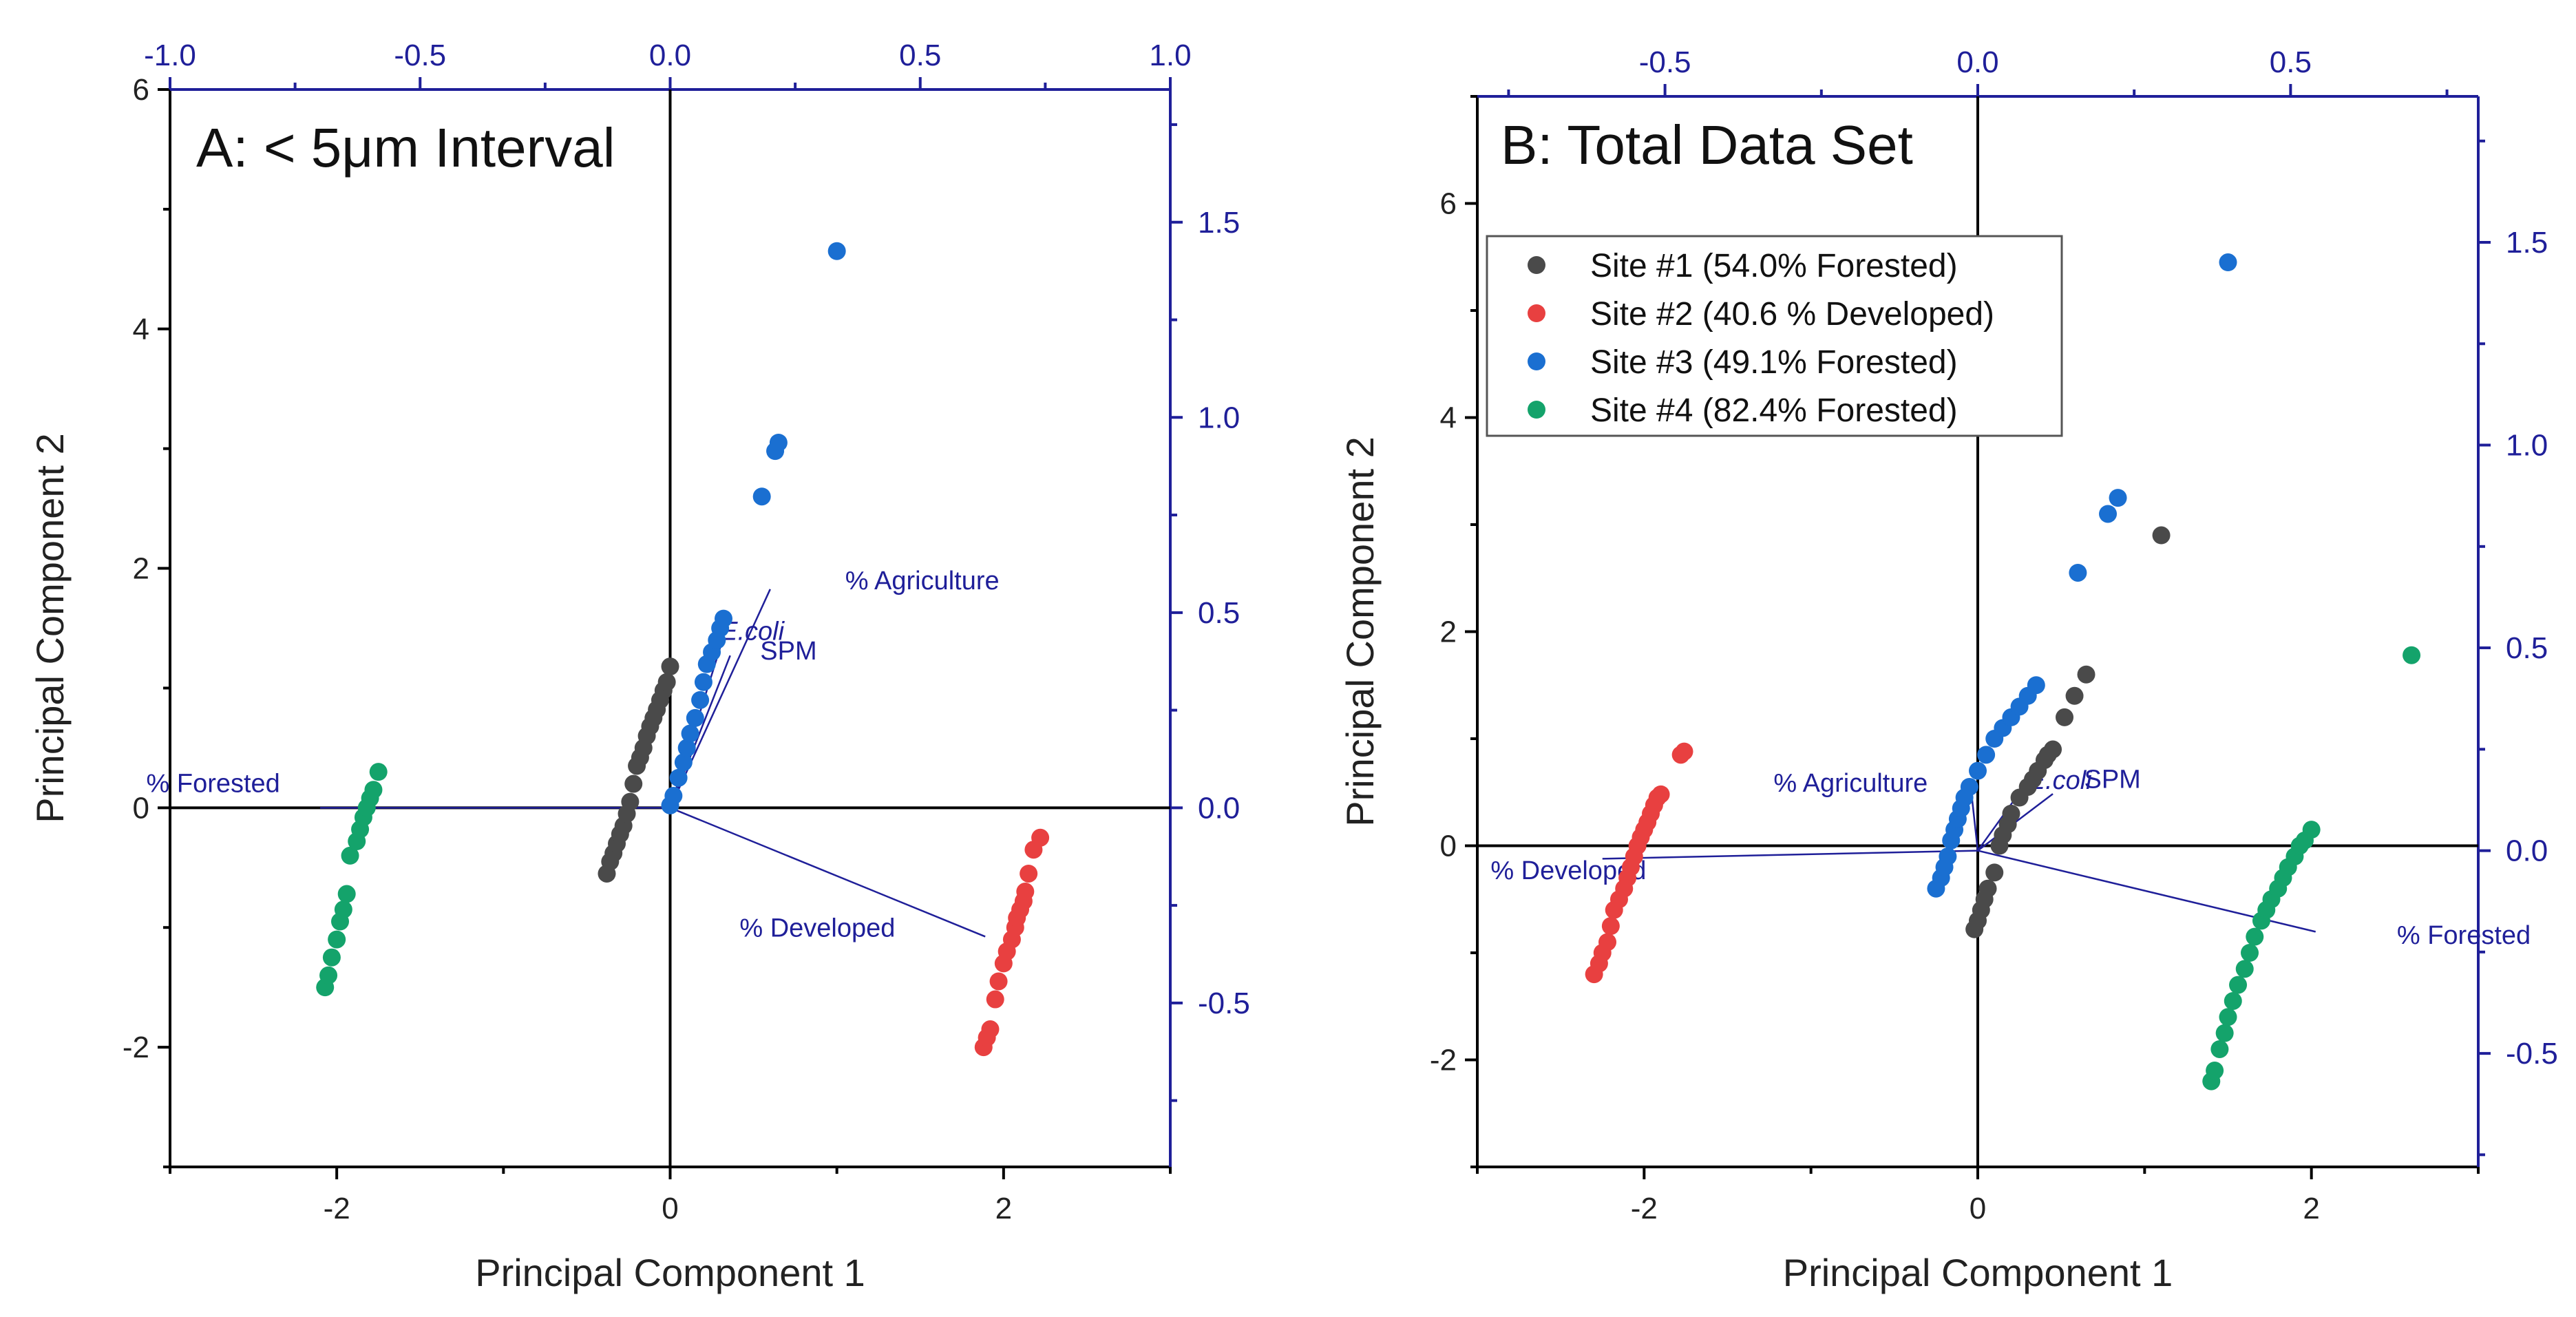  What do you see at coordinates (1170, 56) in the screenshot?
I see `top-tick-label: 1.0` at bounding box center [1170, 56].